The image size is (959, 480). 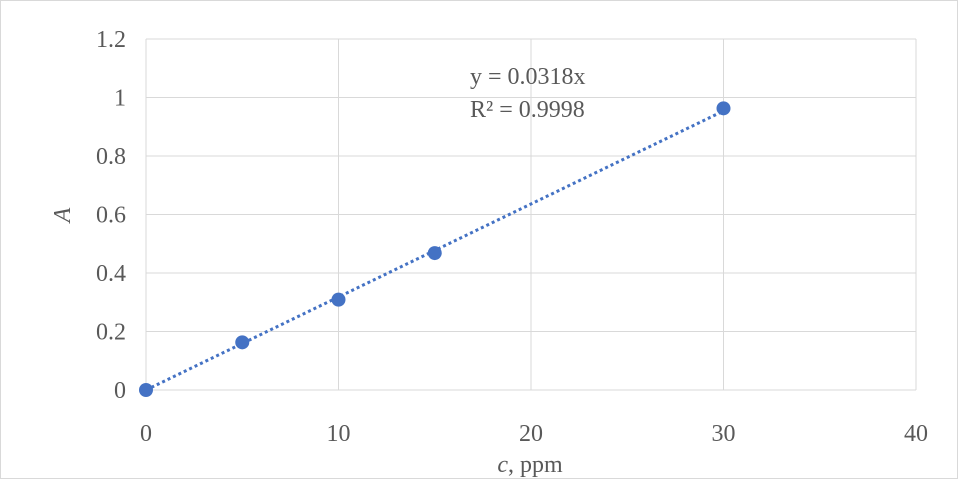 I want to click on y-tick-label: 0.6, so click(x=111, y=216).